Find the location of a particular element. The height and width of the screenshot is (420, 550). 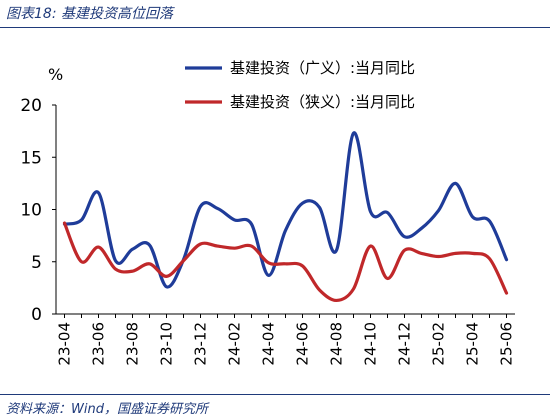

y-unit-label: % is located at coordinates (55, 74).